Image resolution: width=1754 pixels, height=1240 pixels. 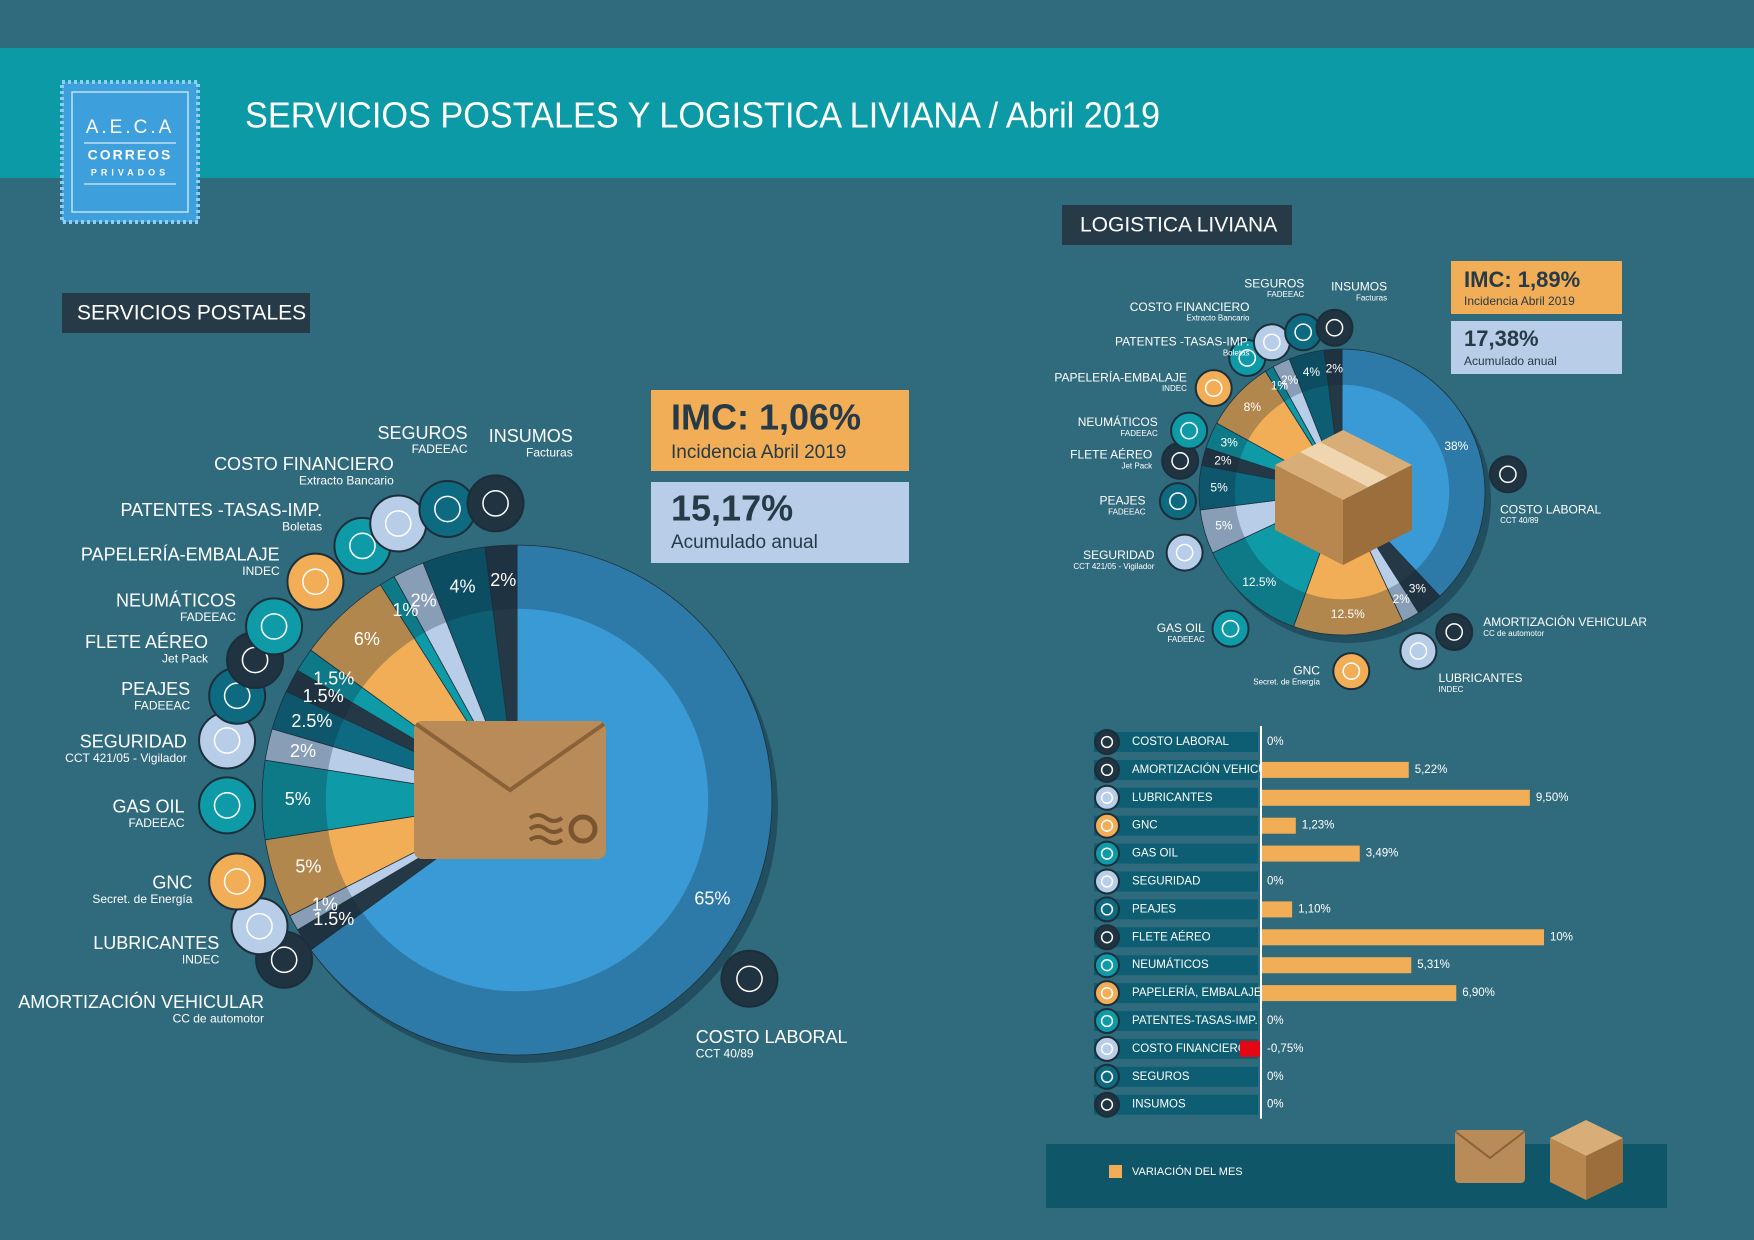 I want to click on box, so click(x=1343, y=497).